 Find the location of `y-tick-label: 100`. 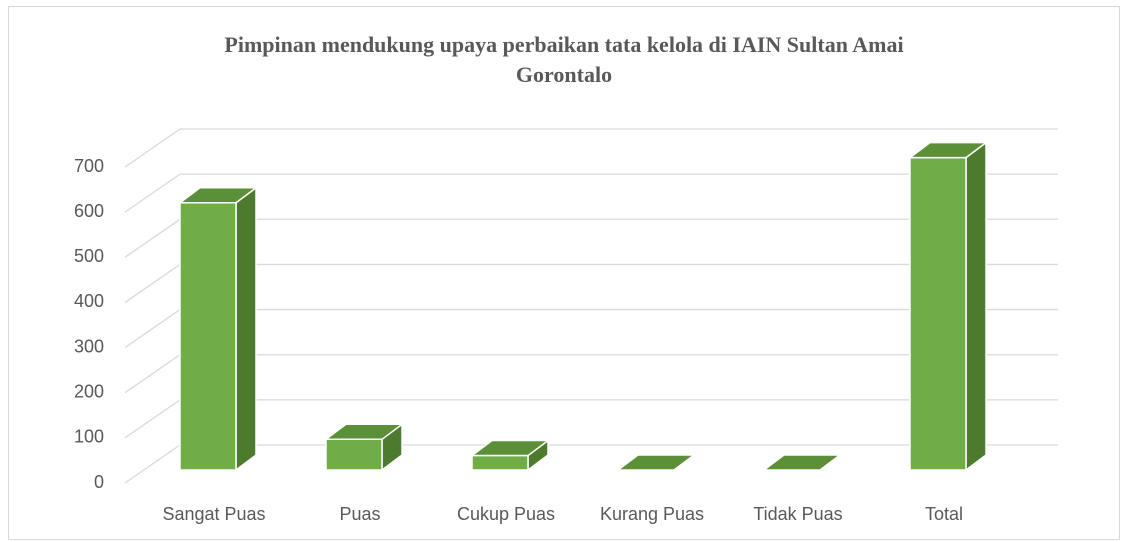

y-tick-label: 100 is located at coordinates (89, 437).